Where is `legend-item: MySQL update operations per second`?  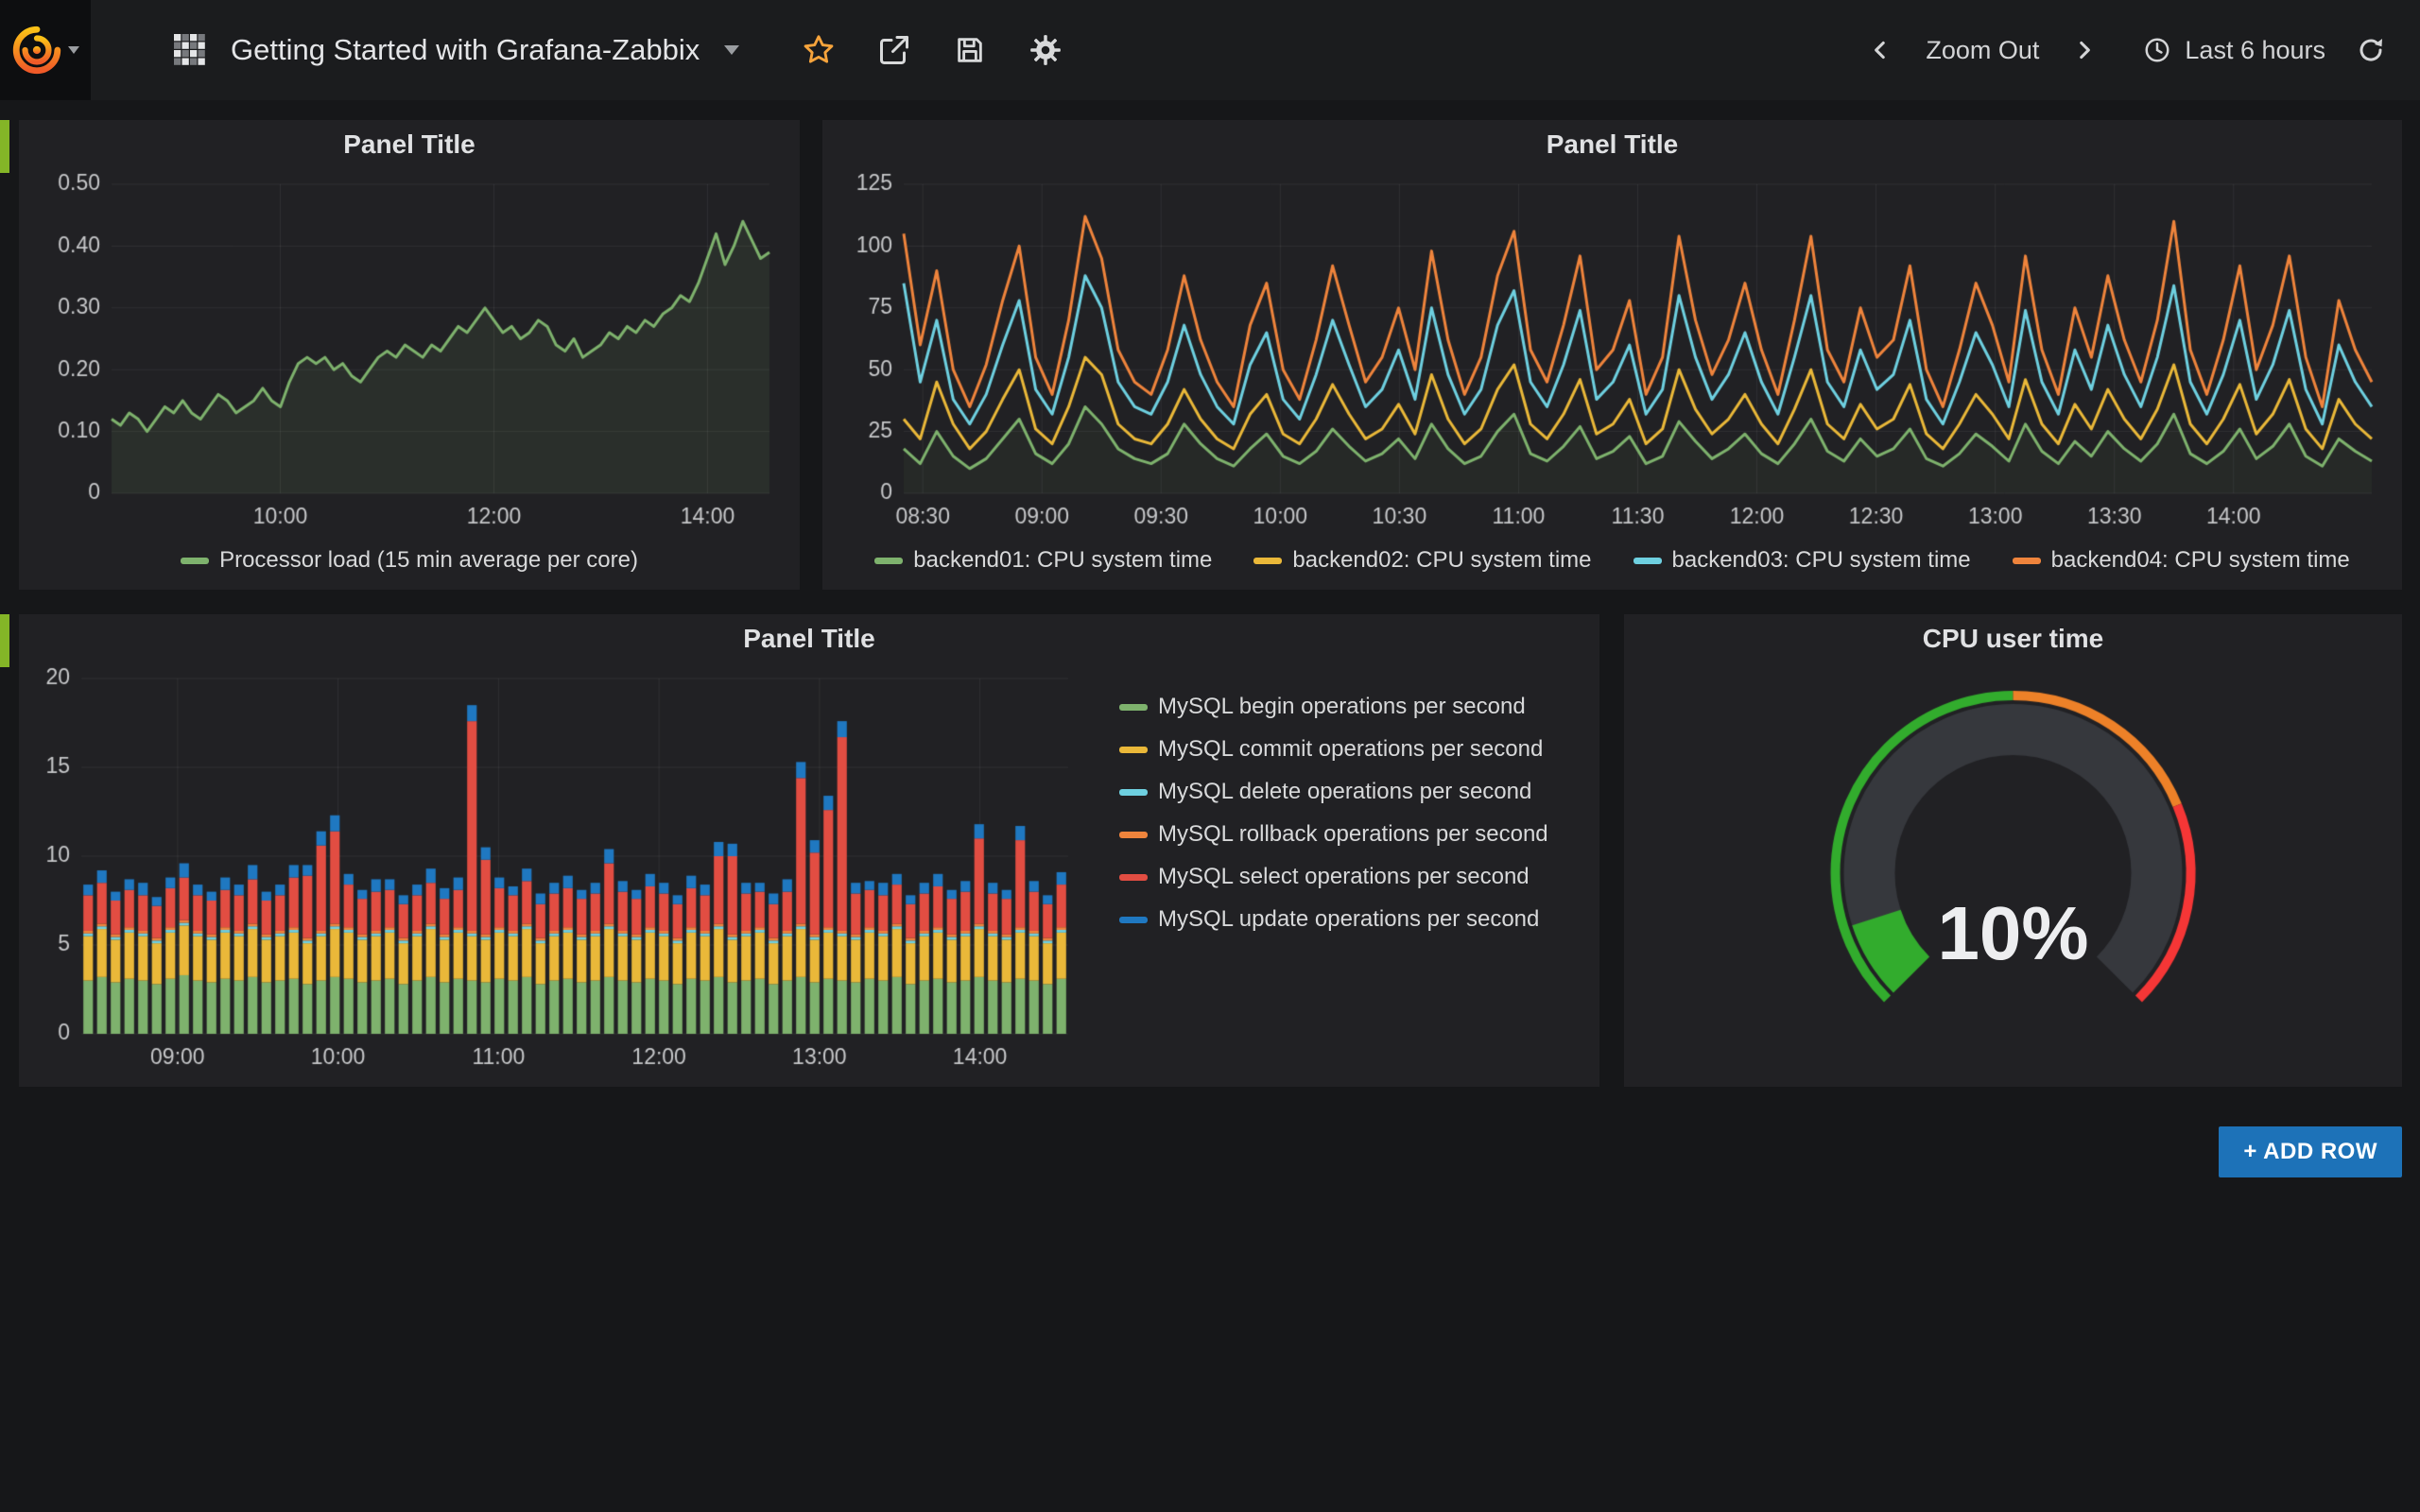 legend-item: MySQL update operations per second is located at coordinates (1352, 919).